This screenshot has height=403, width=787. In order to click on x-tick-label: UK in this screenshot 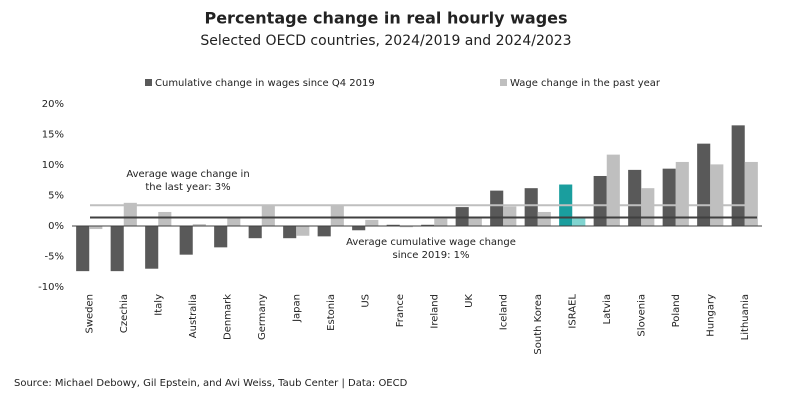, I will do `click(469, 301)`.